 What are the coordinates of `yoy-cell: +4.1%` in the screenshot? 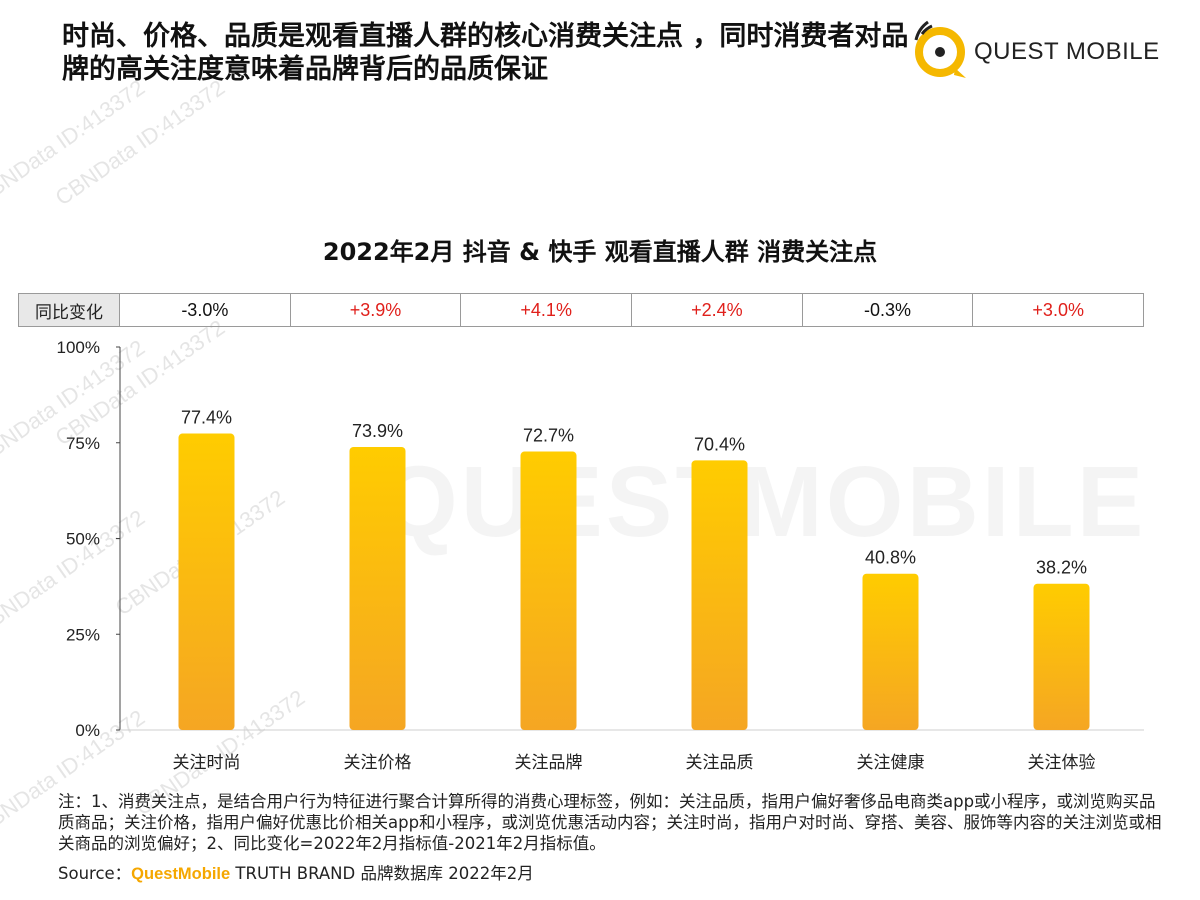 It's located at (547, 310).